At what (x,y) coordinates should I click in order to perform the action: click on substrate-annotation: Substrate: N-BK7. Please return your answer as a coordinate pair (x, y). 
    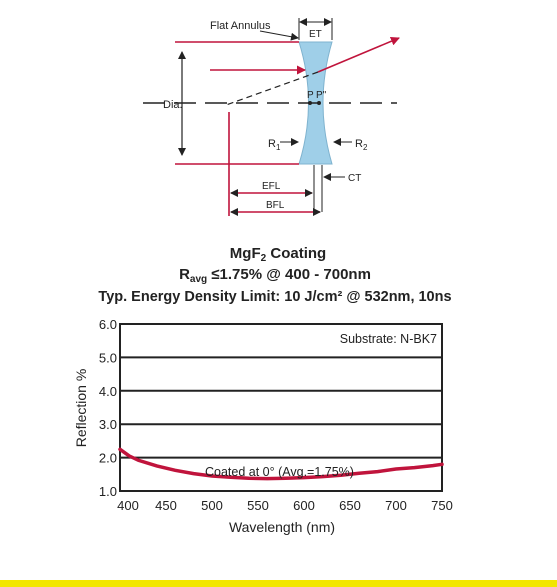
    Looking at the image, I should click on (388, 339).